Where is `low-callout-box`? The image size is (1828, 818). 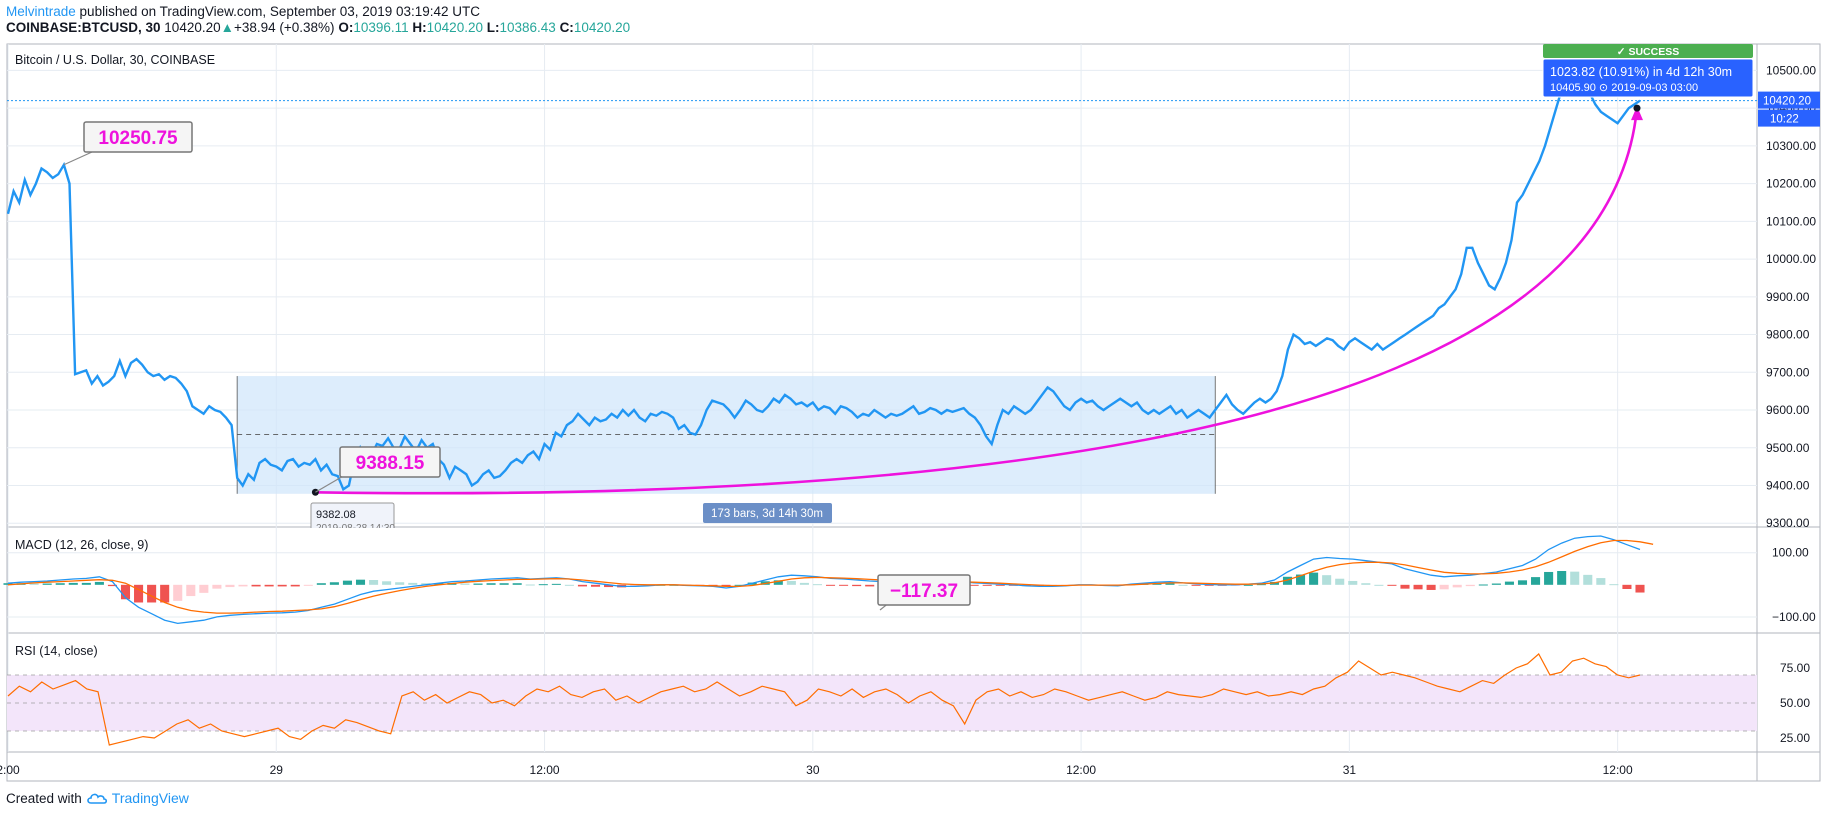
low-callout-box is located at coordinates (390, 462).